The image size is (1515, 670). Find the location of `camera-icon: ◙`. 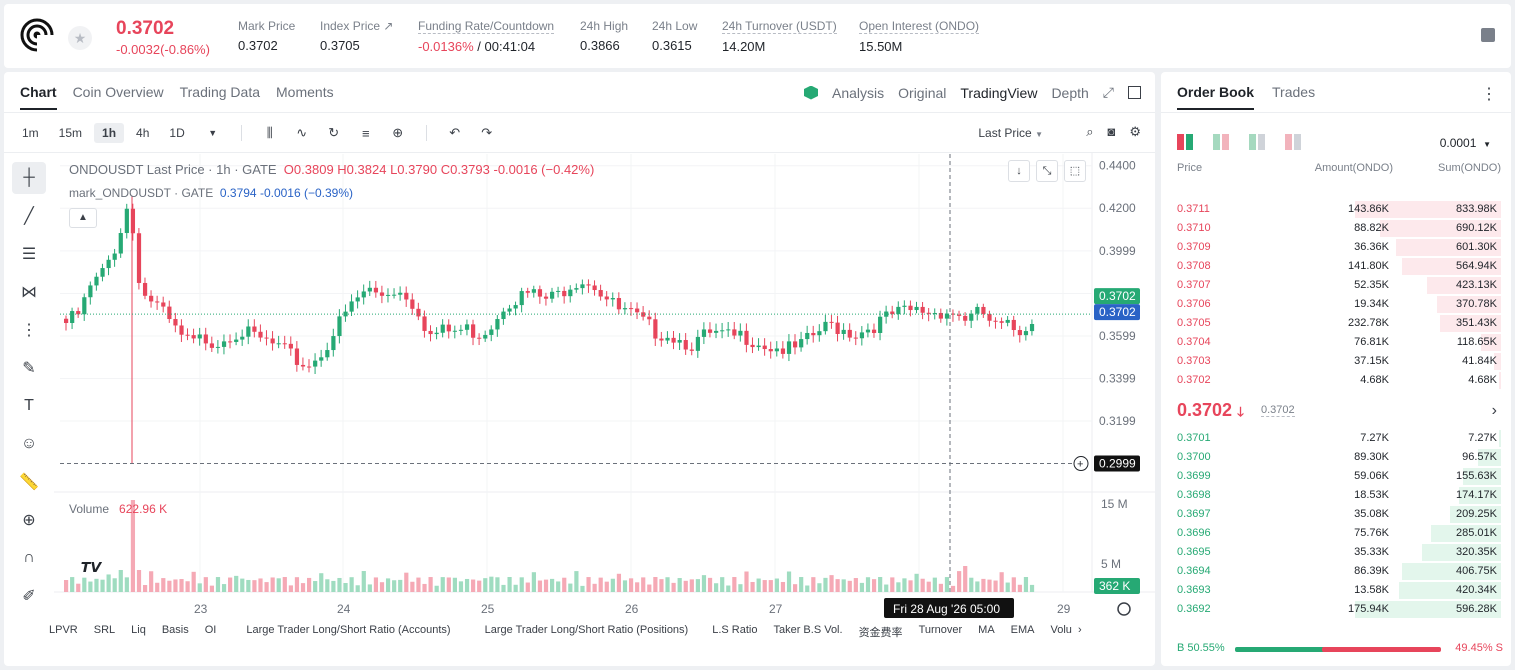

camera-icon: ◙ is located at coordinates (1111, 131).